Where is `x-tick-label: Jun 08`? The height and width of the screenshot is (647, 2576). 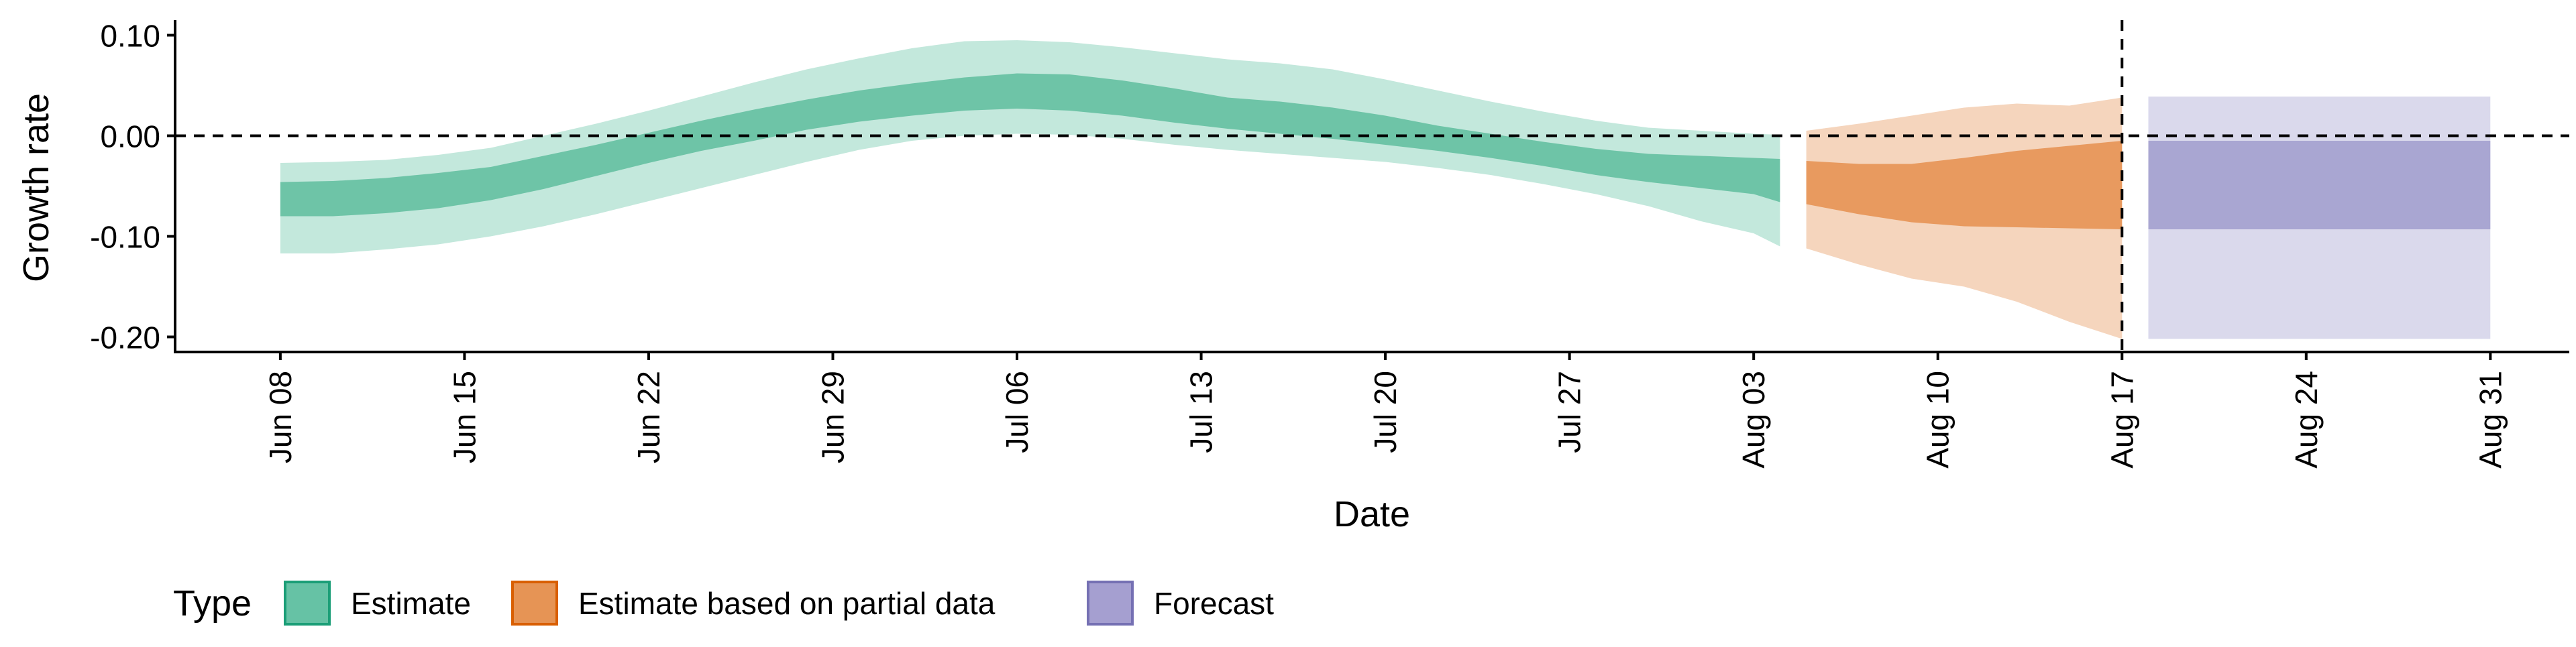 x-tick-label: Jun 08 is located at coordinates (280, 417).